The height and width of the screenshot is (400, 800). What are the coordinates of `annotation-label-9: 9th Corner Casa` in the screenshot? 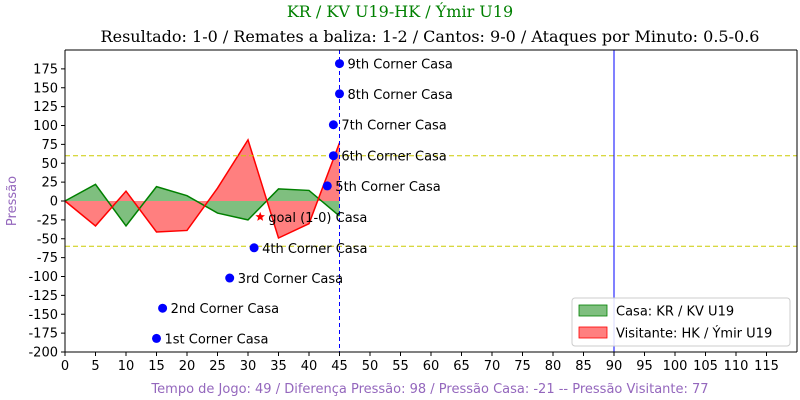 It's located at (400, 65).